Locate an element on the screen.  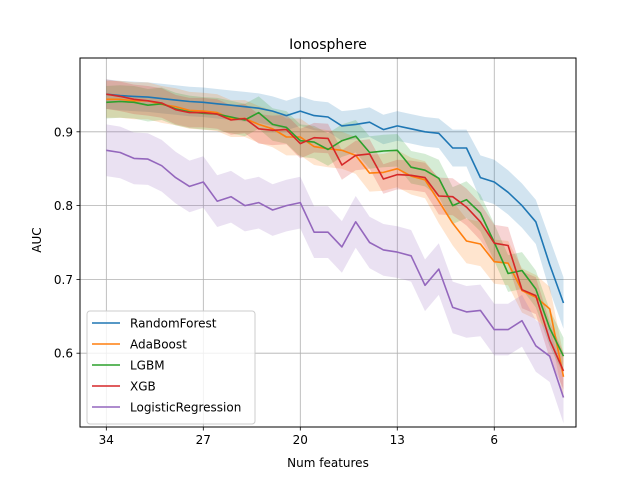
legend-box is located at coordinates (171, 367).